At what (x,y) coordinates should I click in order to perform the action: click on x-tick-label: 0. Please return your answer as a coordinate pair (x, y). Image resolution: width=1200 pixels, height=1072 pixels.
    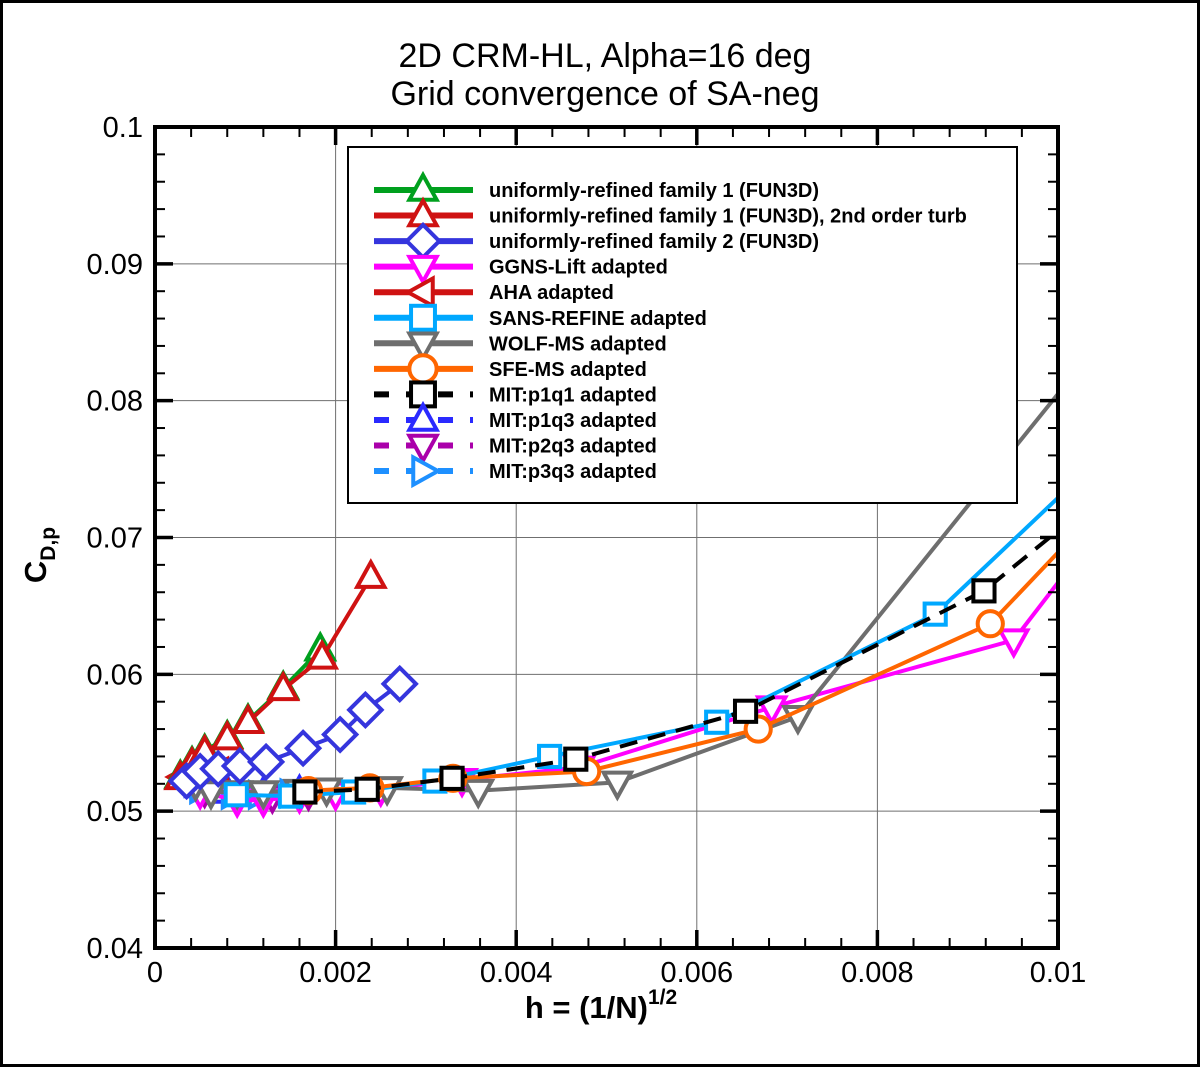
    Looking at the image, I should click on (155, 973).